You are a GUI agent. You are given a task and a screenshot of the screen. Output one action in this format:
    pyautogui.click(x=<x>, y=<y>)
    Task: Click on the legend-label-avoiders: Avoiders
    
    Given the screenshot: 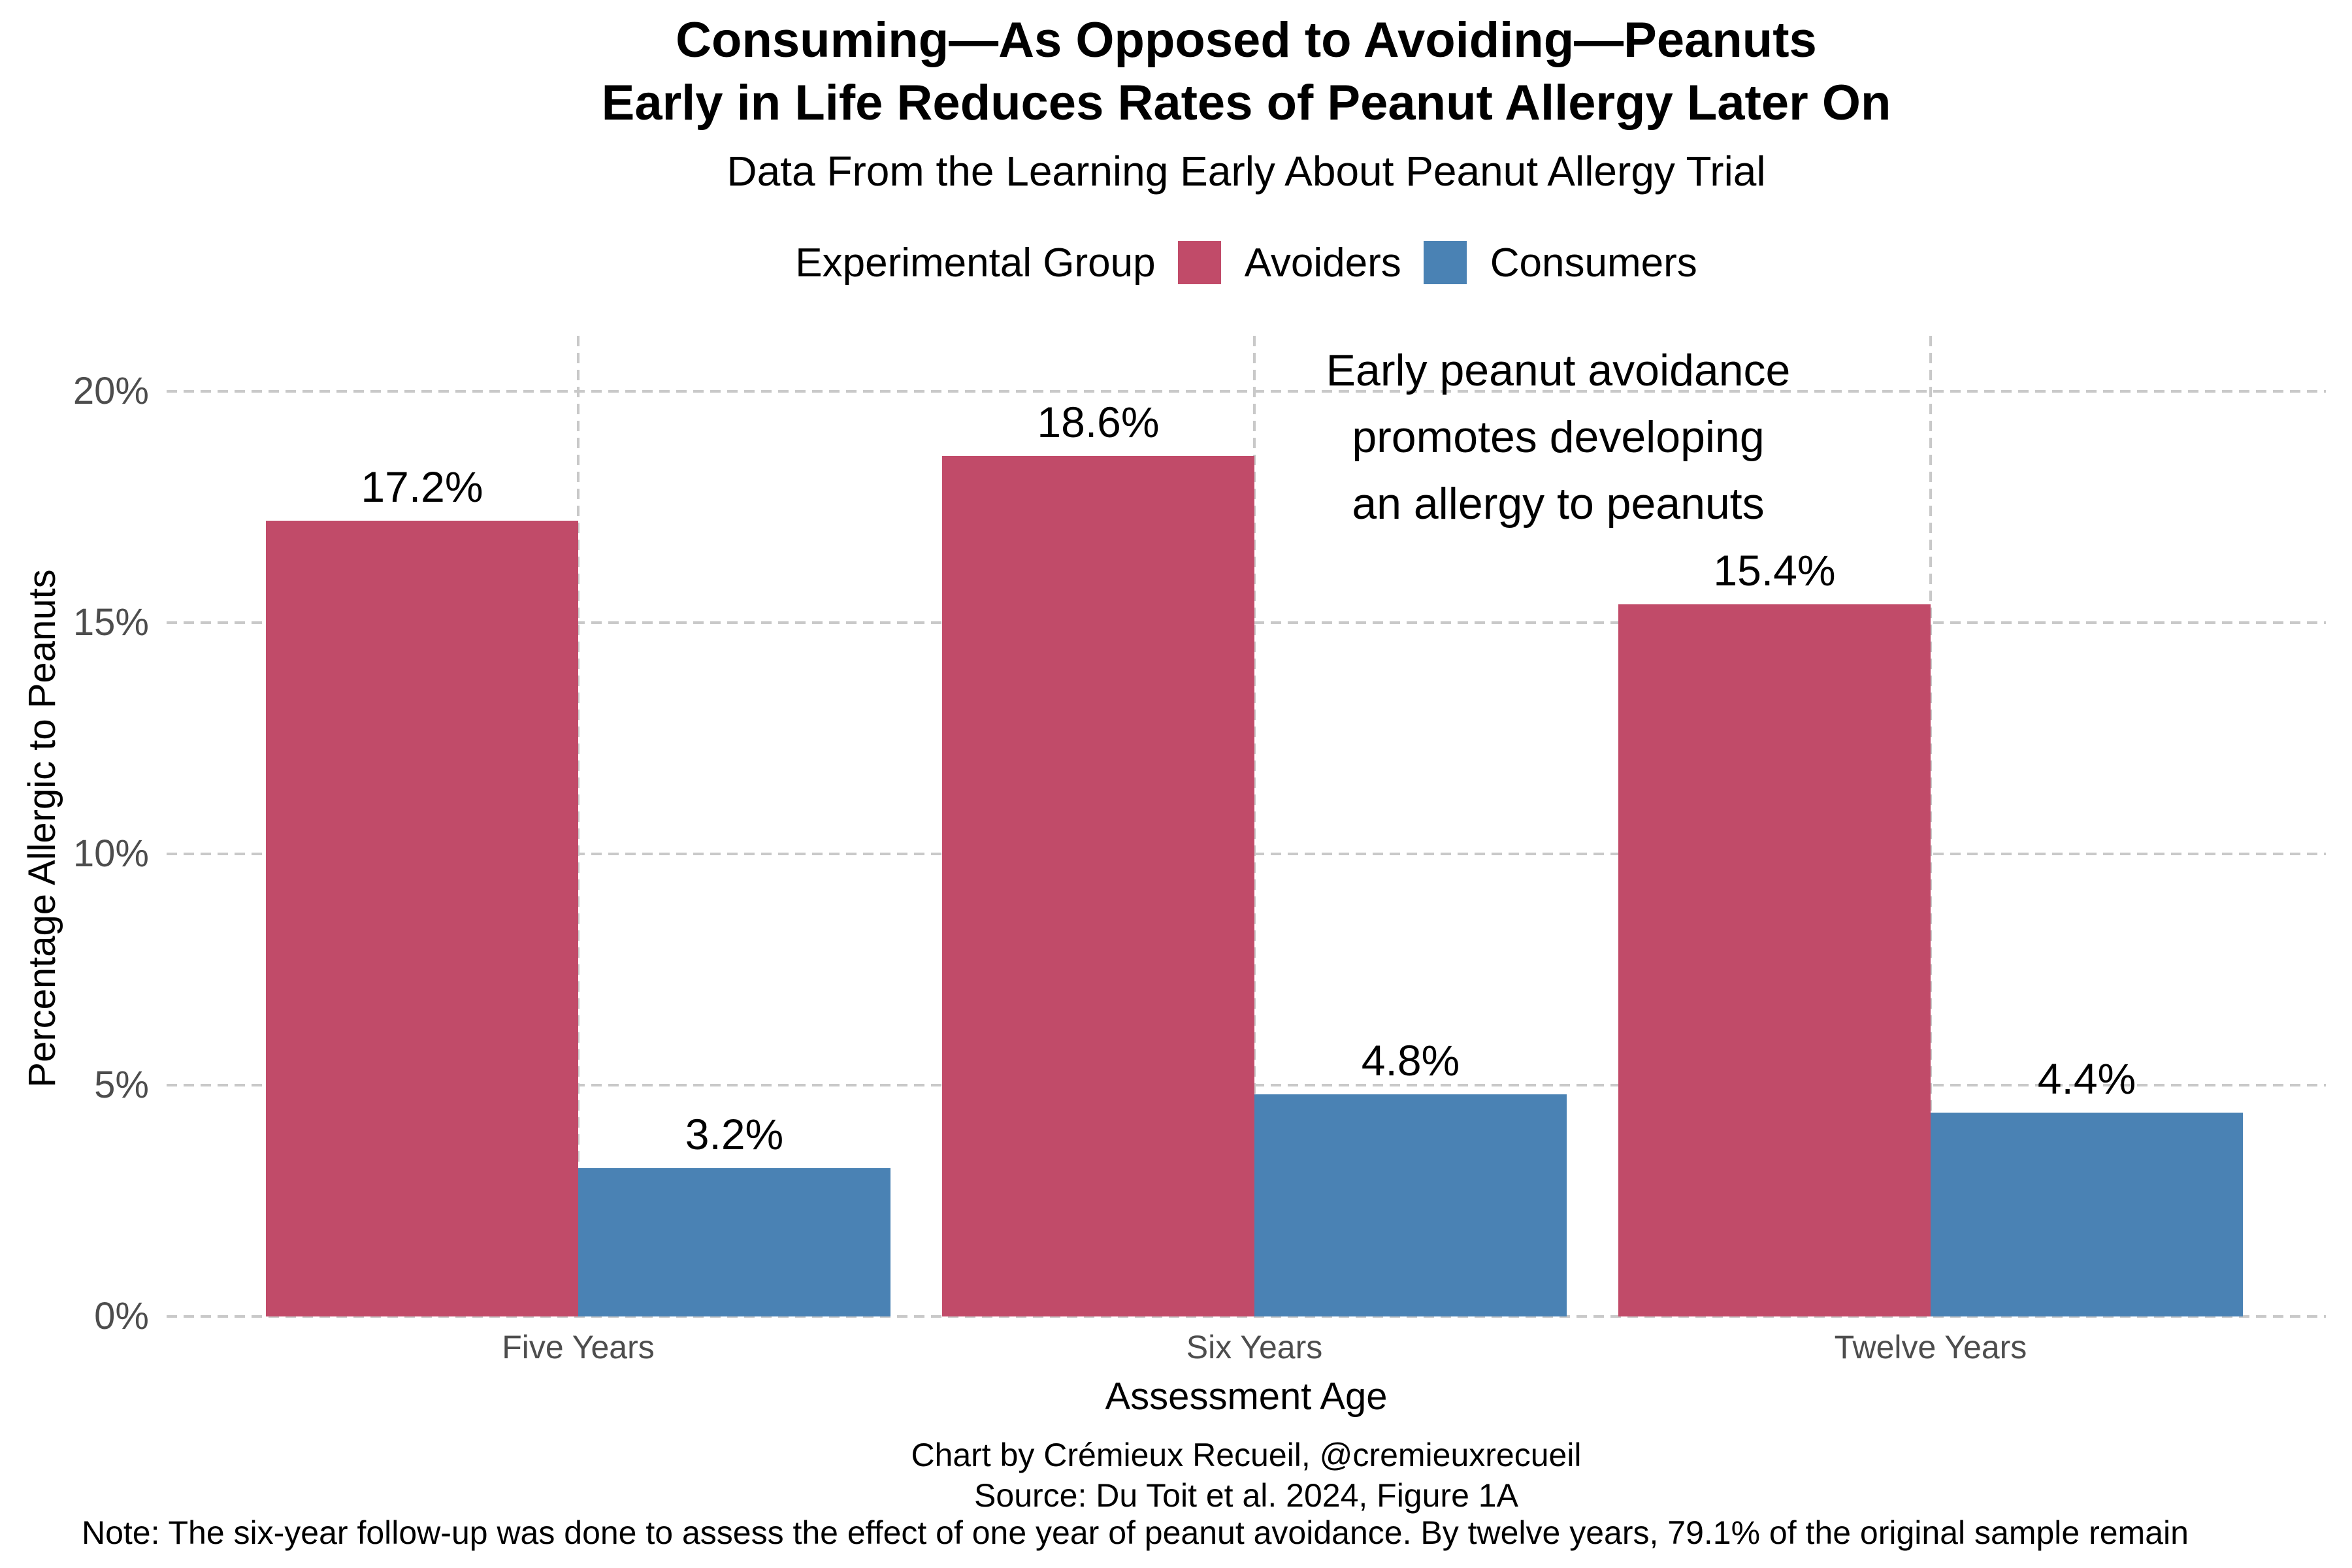 What is the action you would take?
    pyautogui.click(x=1322, y=263)
    